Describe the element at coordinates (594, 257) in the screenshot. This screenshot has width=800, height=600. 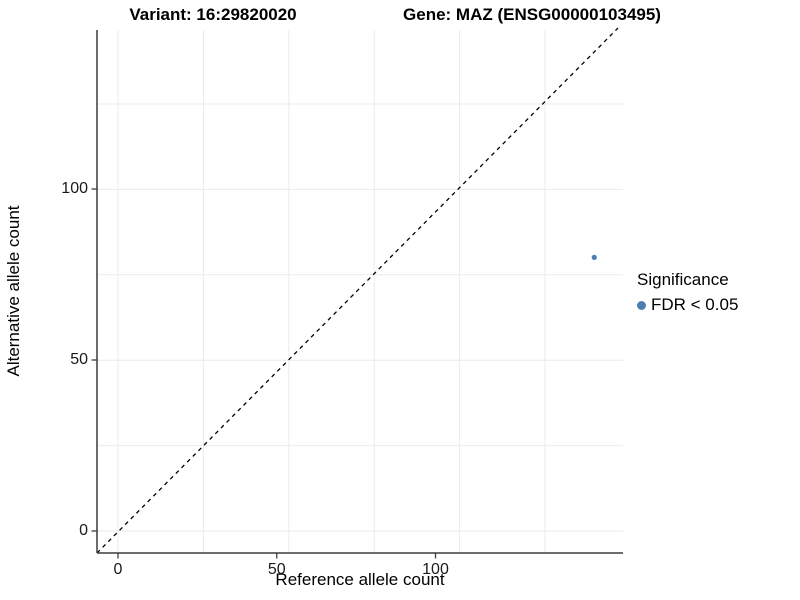
I see `data-point` at that location.